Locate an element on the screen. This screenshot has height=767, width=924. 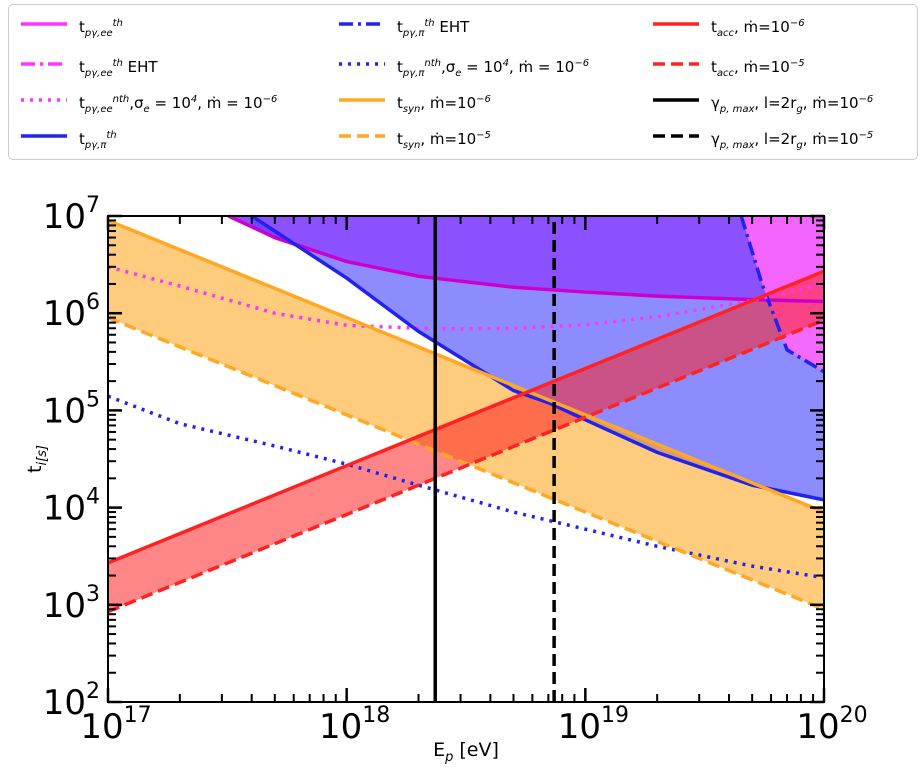
y-tick-label-2: 10⁴ is located at coordinates (71, 507).